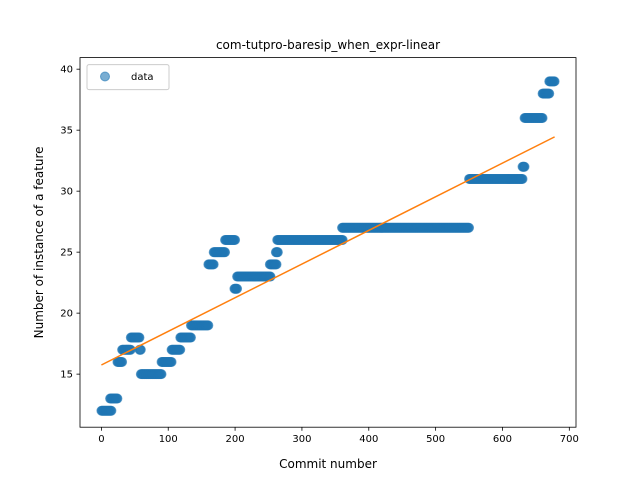  I want to click on y-tick-label: 25, so click(66, 253).